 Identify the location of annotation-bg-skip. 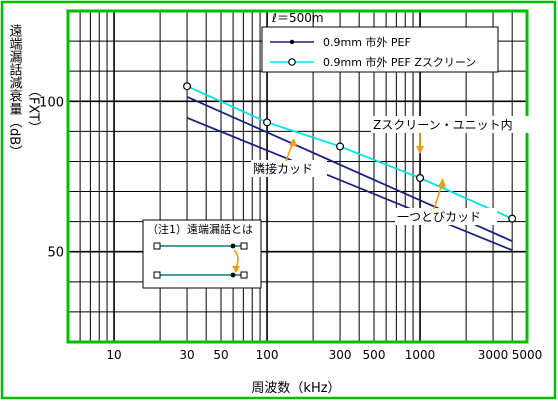
(446, 216).